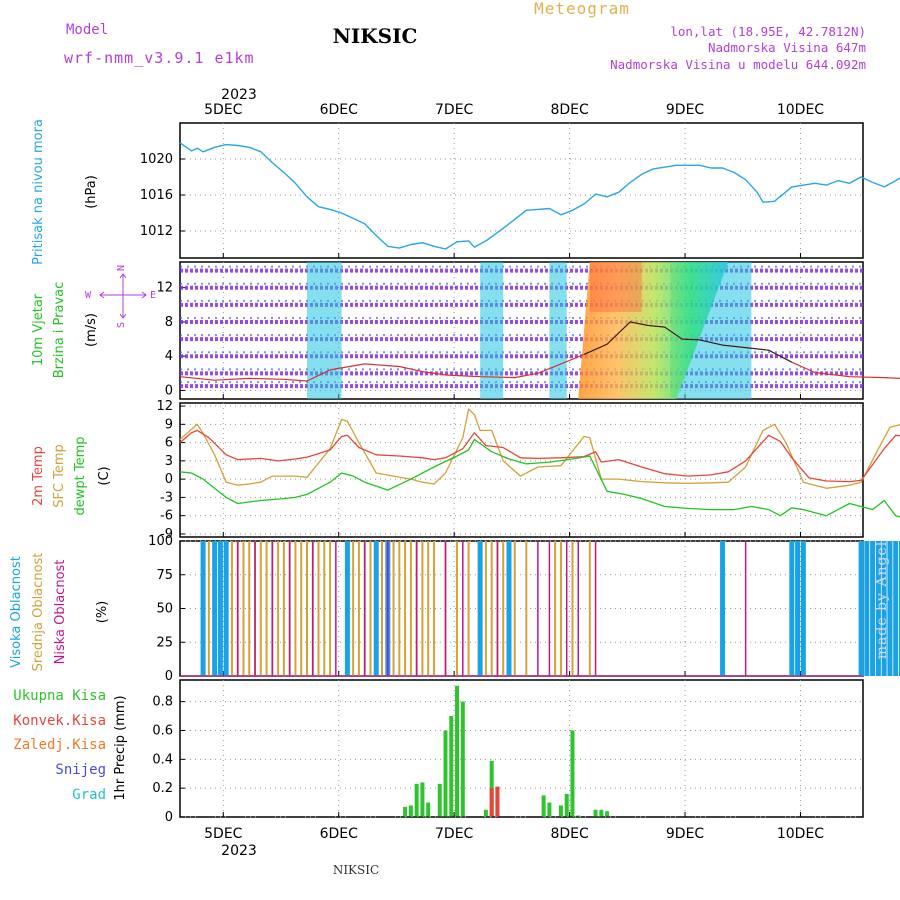 The height and width of the screenshot is (900, 900). Describe the element at coordinates (59, 330) in the screenshot. I see `wind-title-2: Brzina i Pravac` at that location.